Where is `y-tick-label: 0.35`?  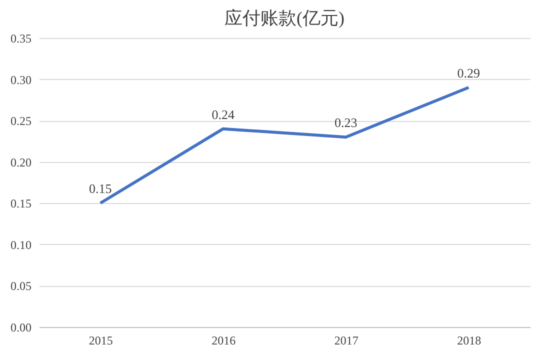 y-tick-label: 0.35 is located at coordinates (21, 39).